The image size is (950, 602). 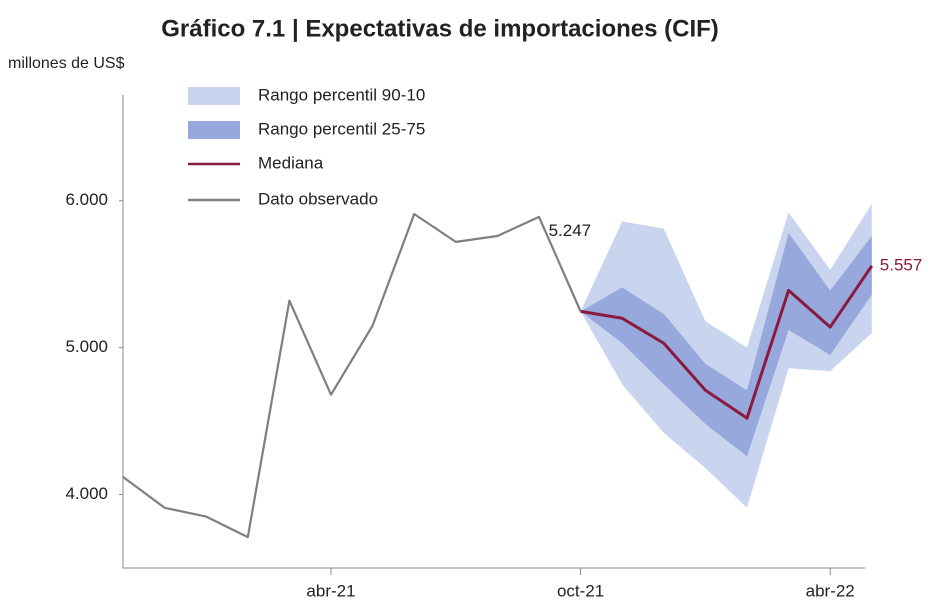 What do you see at coordinates (86, 199) in the screenshot?
I see `y-tick-label: 6.000` at bounding box center [86, 199].